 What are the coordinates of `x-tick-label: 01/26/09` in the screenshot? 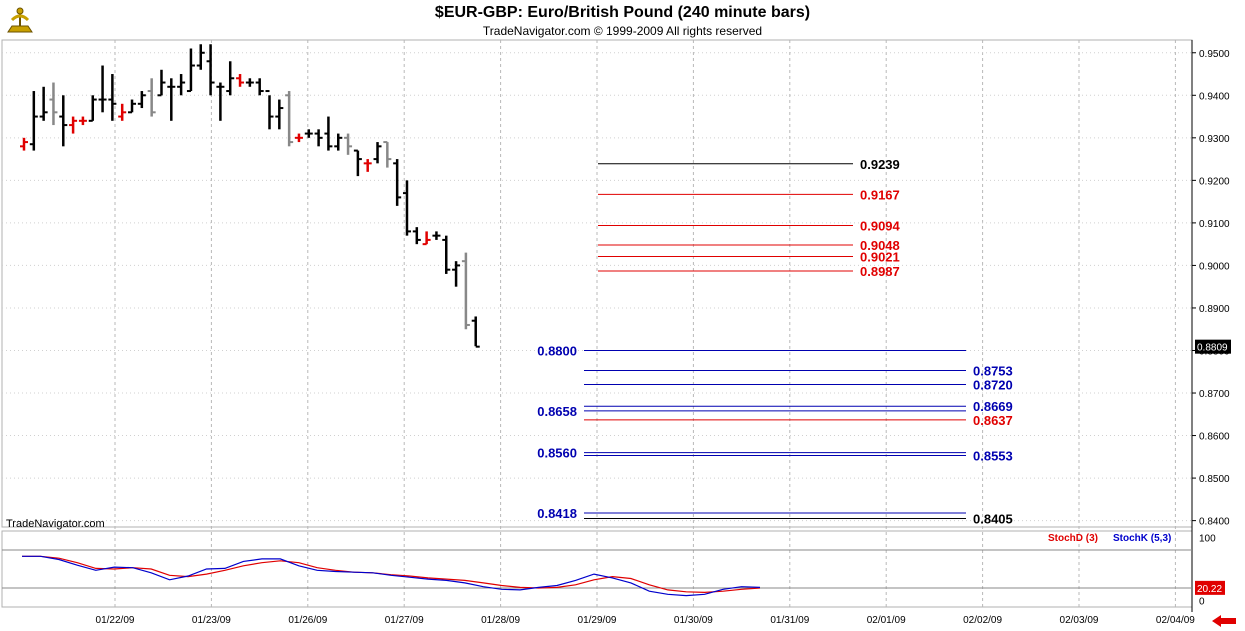 It's located at (307, 620).